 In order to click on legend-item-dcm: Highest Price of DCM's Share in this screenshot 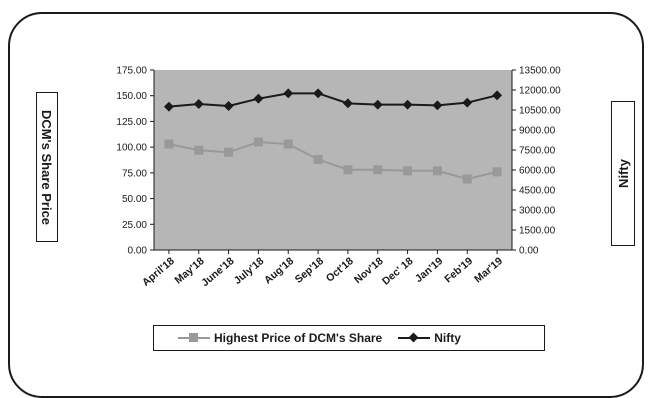, I will do `click(280, 338)`.